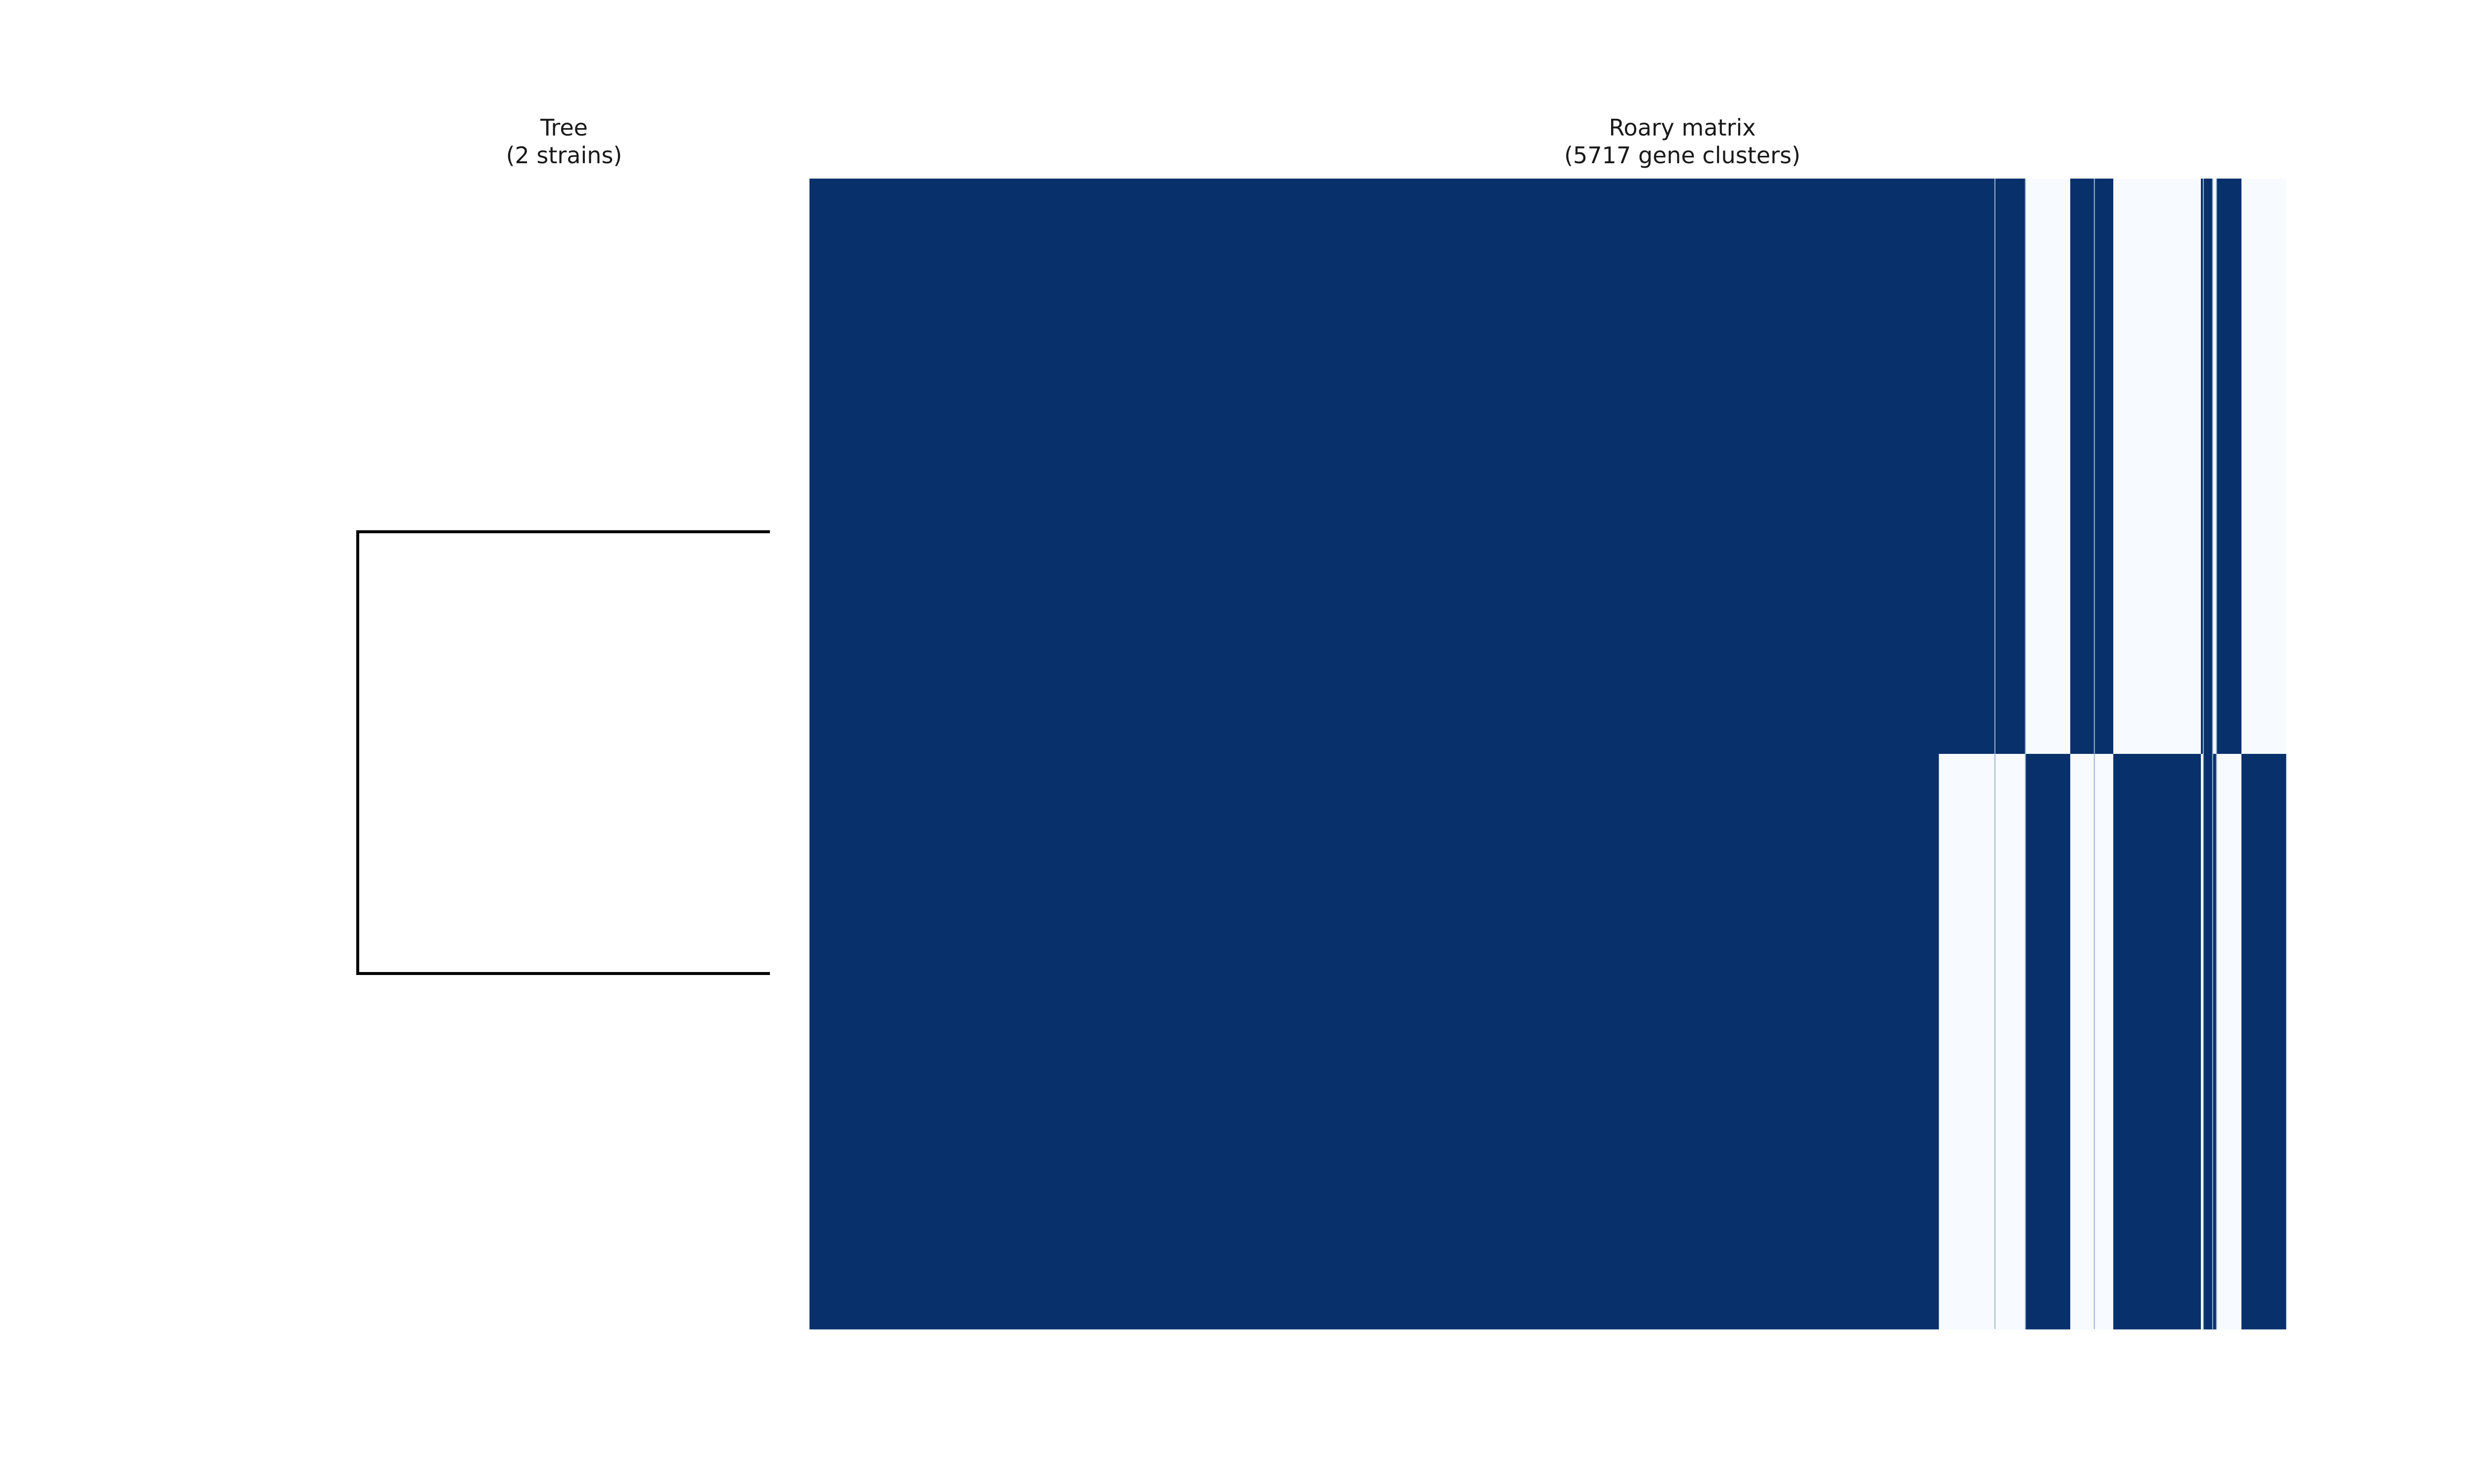  I want to click on matrix-subtitle-text: (5717 gene clusters), so click(1683, 155).